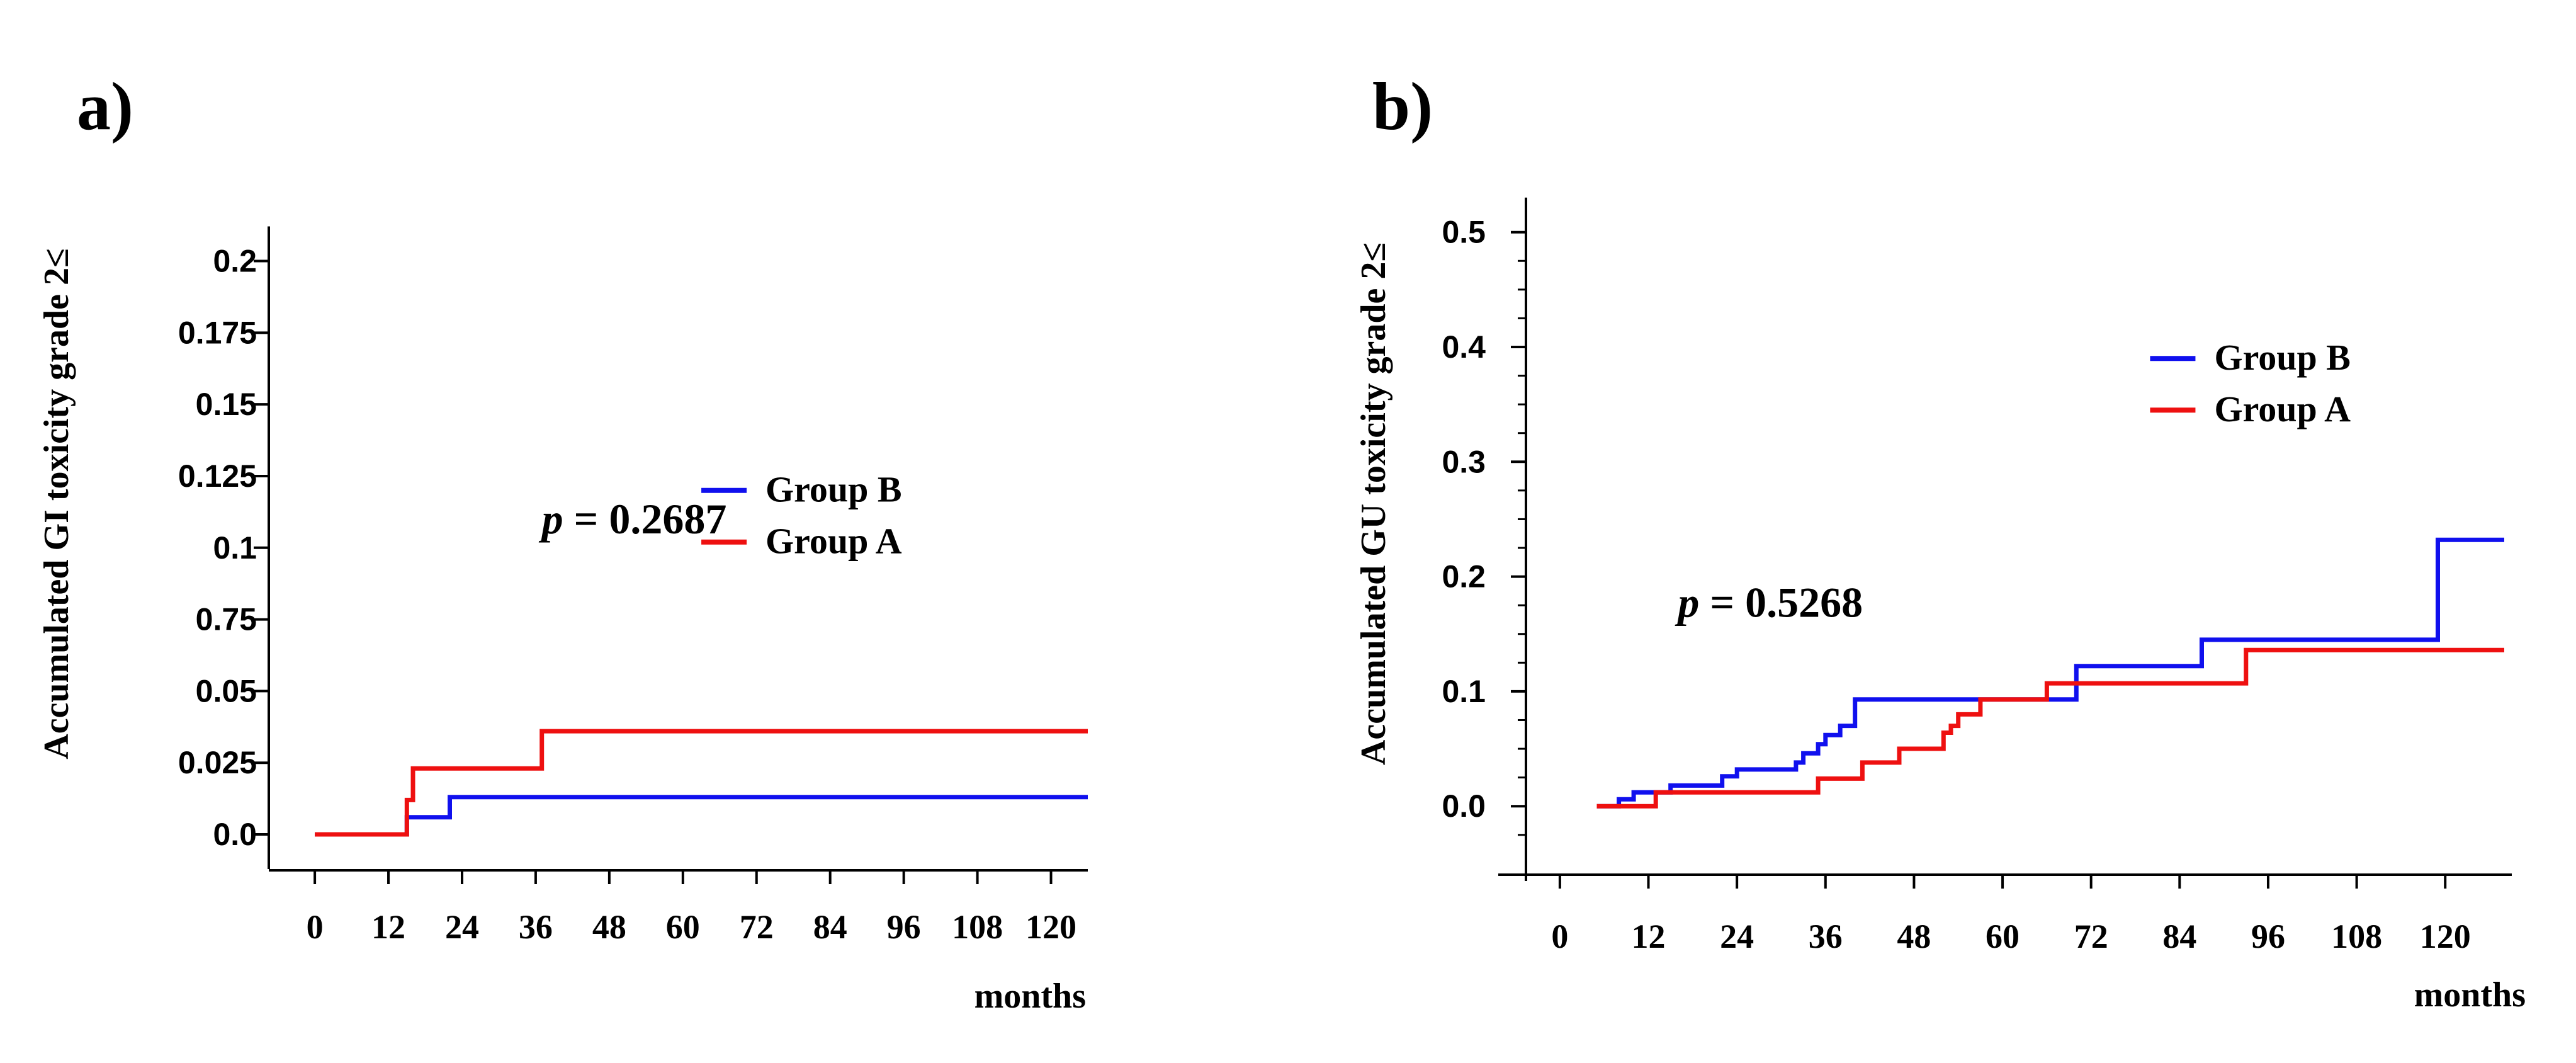 This screenshot has height=1063, width=2576. I want to click on y-tick-label: 0.025, so click(217, 762).